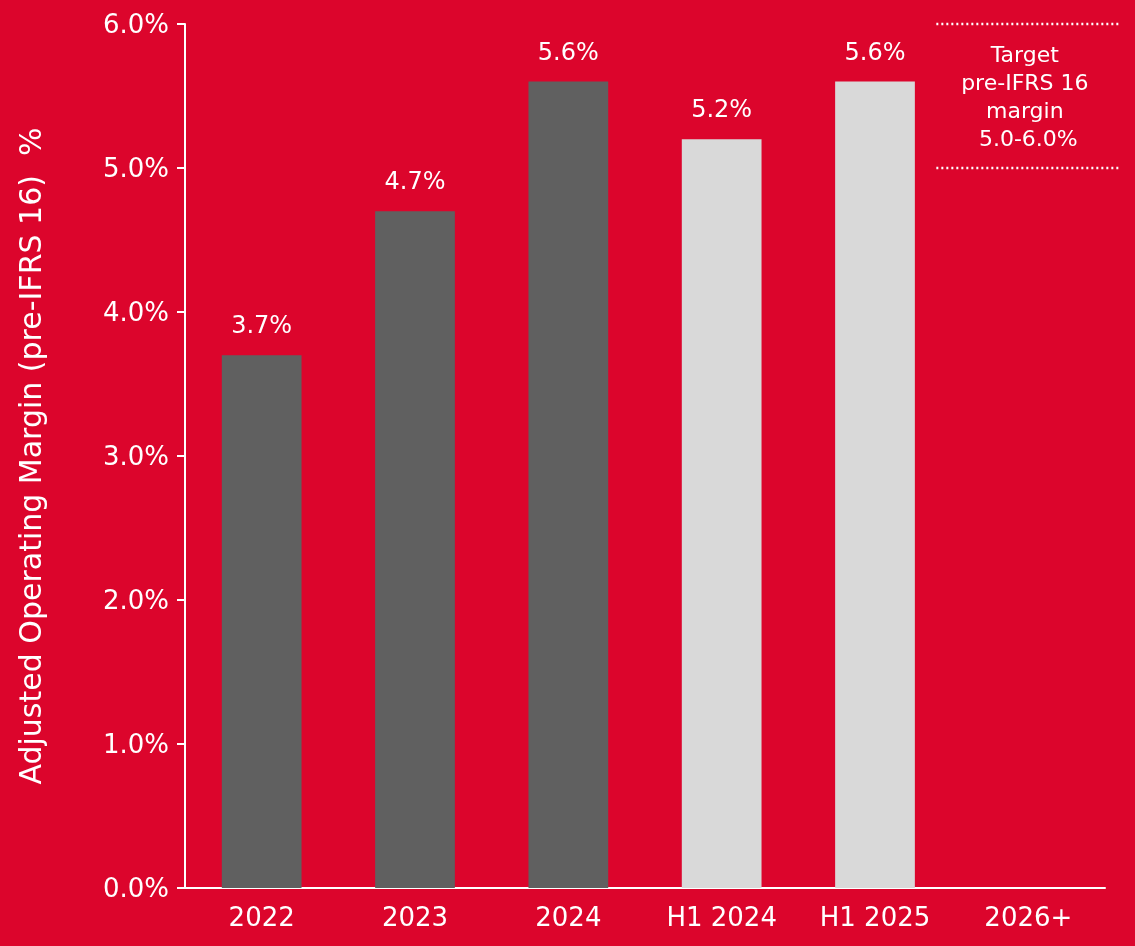 The height and width of the screenshot is (946, 1135). I want to click on x-tick-label: 2023, so click(415, 917).